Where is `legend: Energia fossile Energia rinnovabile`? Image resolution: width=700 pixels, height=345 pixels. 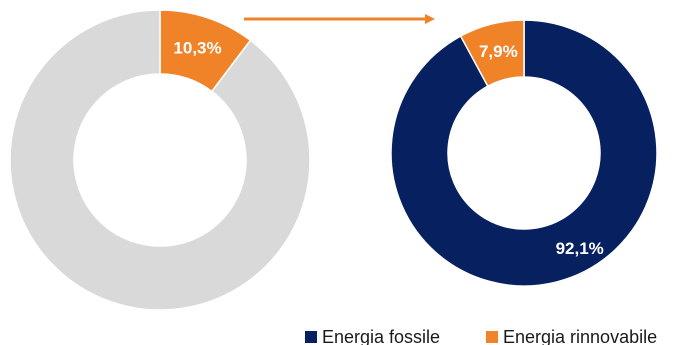
legend: Energia fossile Energia rinnovabile is located at coordinates (481, 336).